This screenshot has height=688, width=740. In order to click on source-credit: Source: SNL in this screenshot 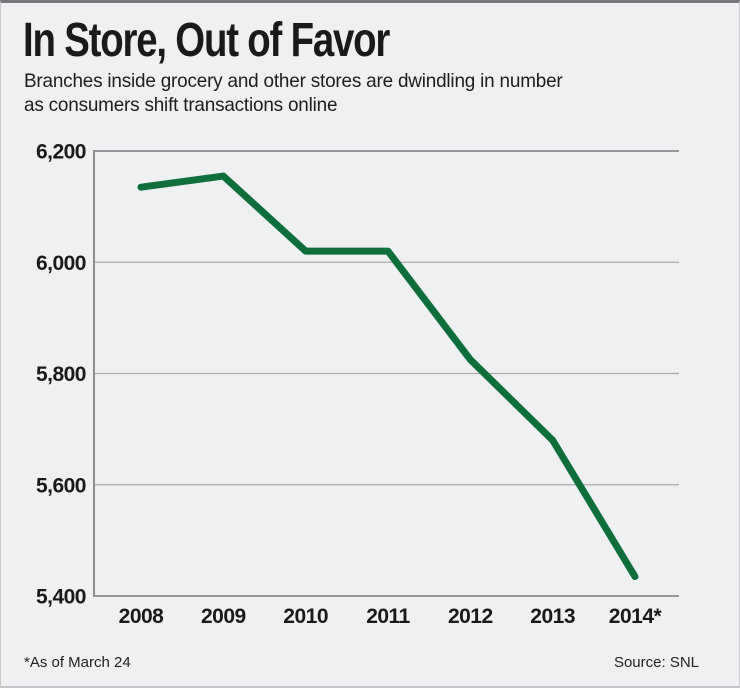, I will do `click(656, 662)`.